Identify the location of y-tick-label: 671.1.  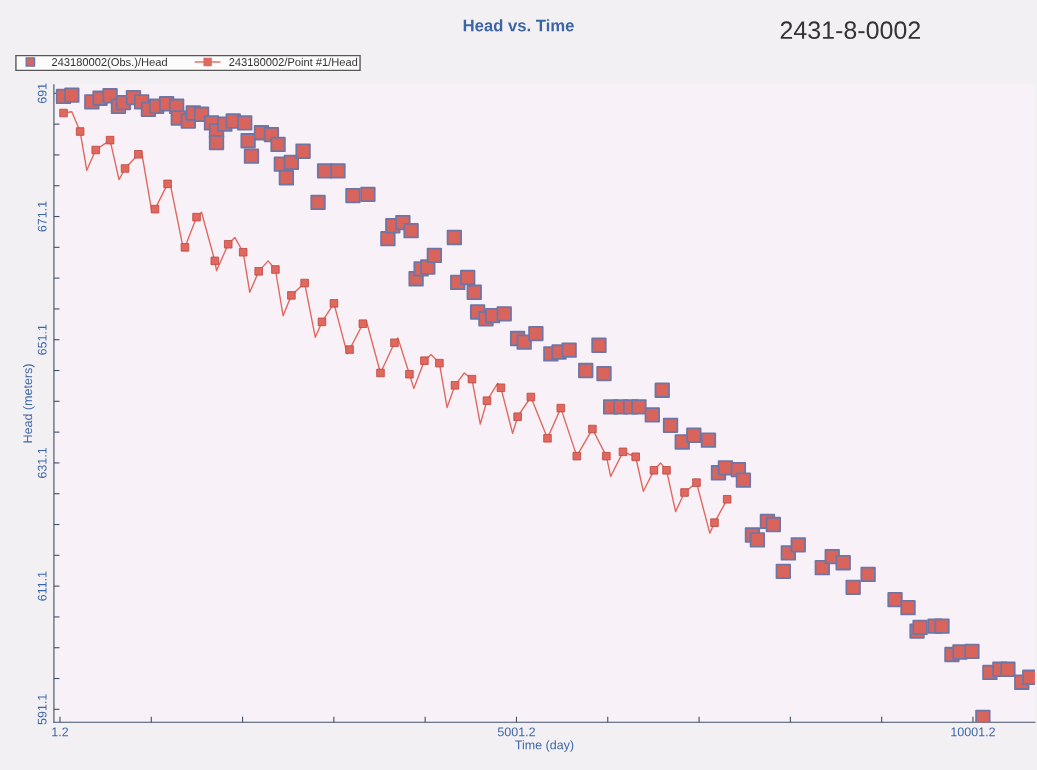
(42, 216).